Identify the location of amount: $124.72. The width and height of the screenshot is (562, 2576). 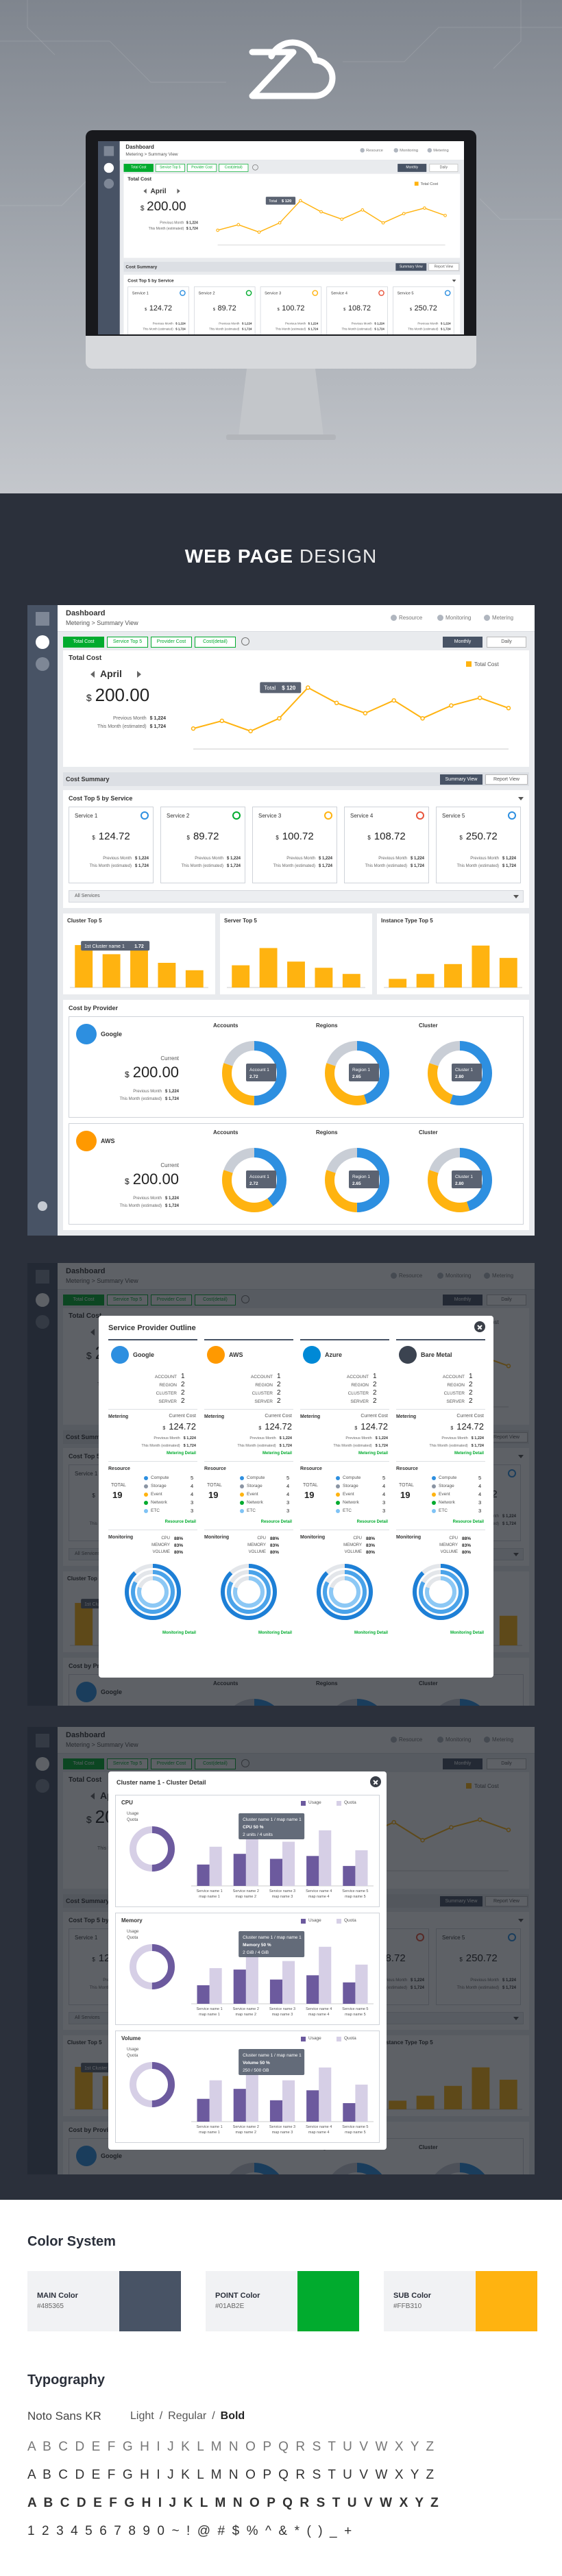
(158, 308).